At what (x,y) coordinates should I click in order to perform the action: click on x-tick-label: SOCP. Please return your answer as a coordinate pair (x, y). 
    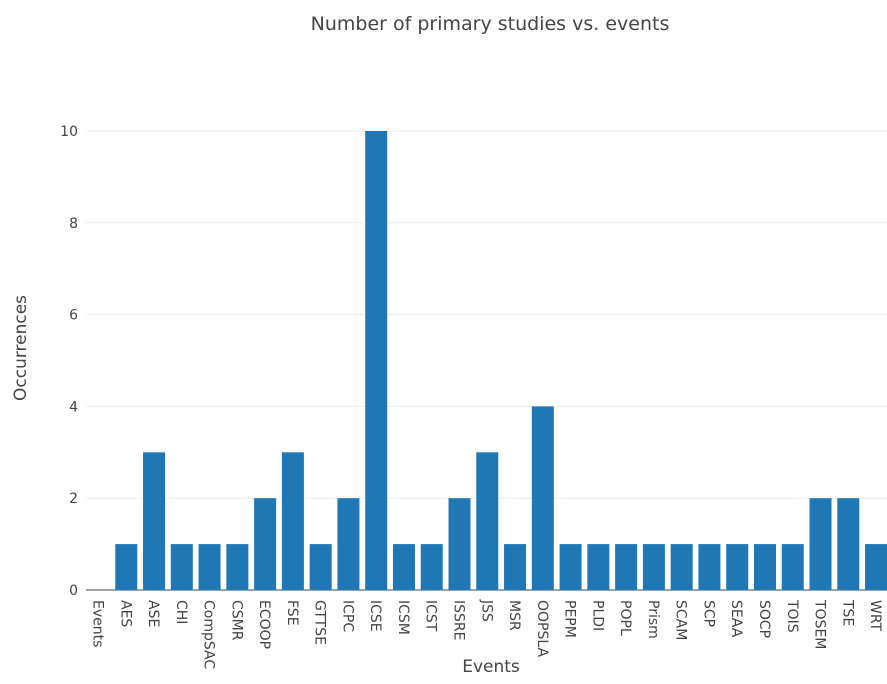
    Looking at the image, I should click on (764, 619).